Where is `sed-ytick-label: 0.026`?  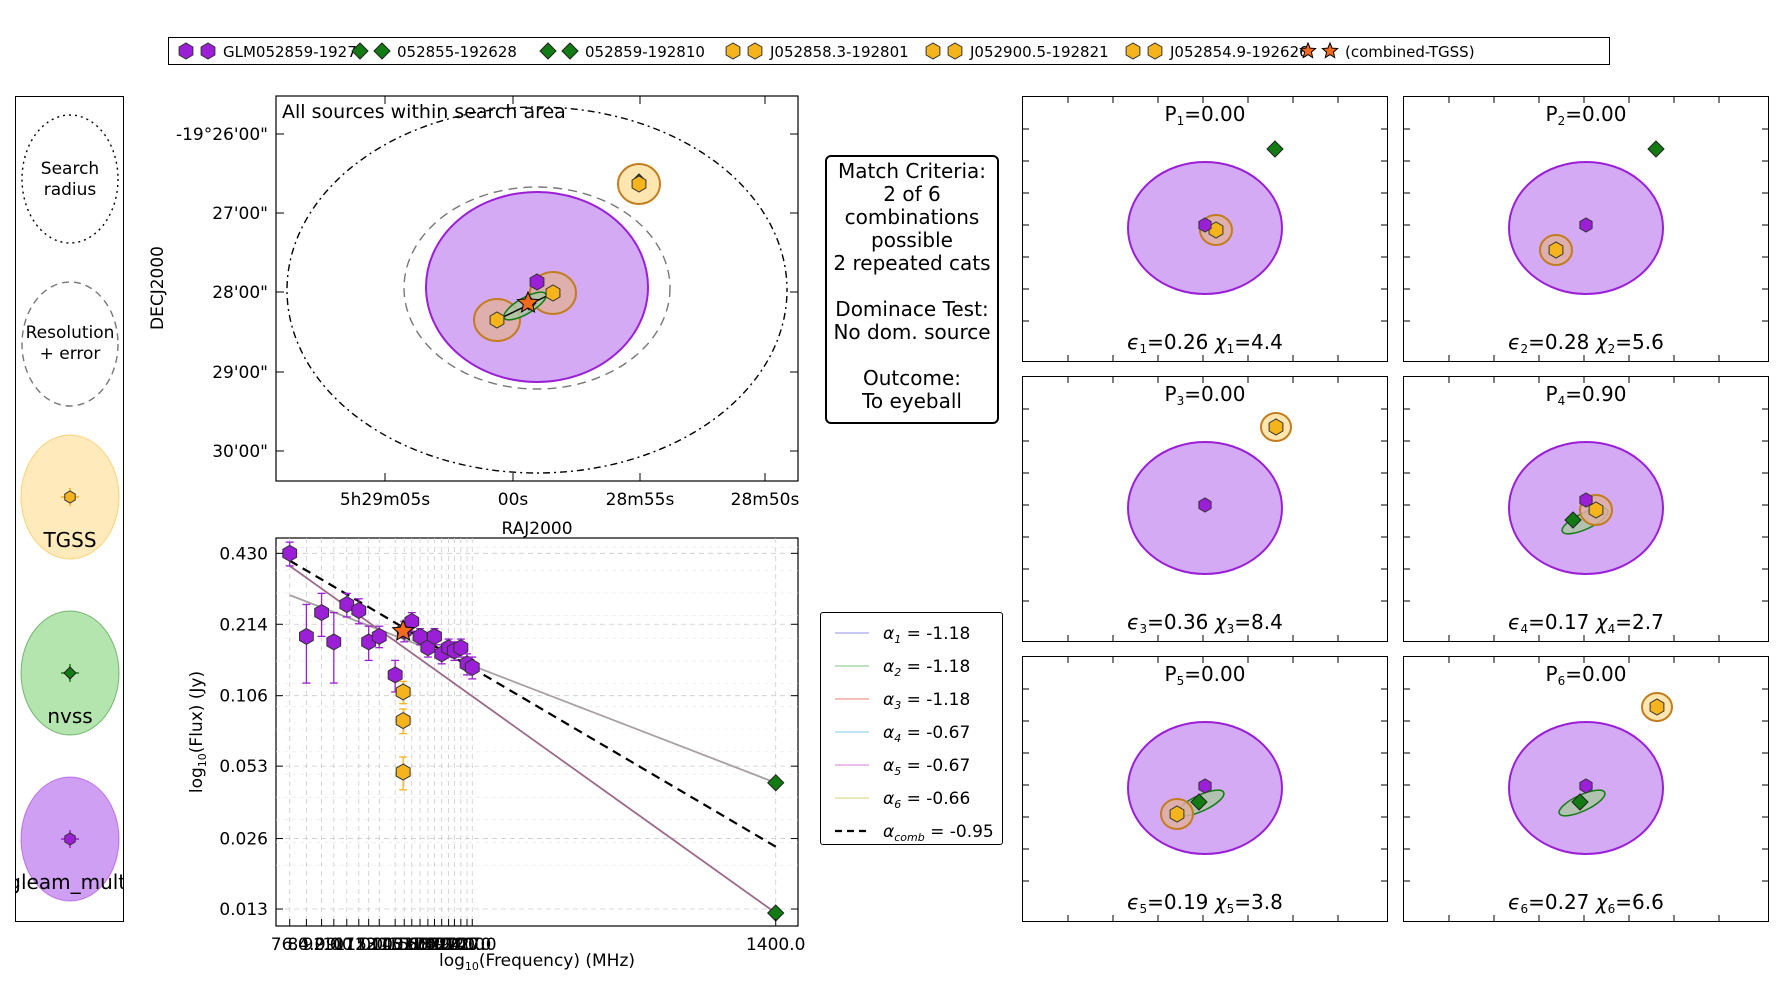 sed-ytick-label: 0.026 is located at coordinates (243, 840).